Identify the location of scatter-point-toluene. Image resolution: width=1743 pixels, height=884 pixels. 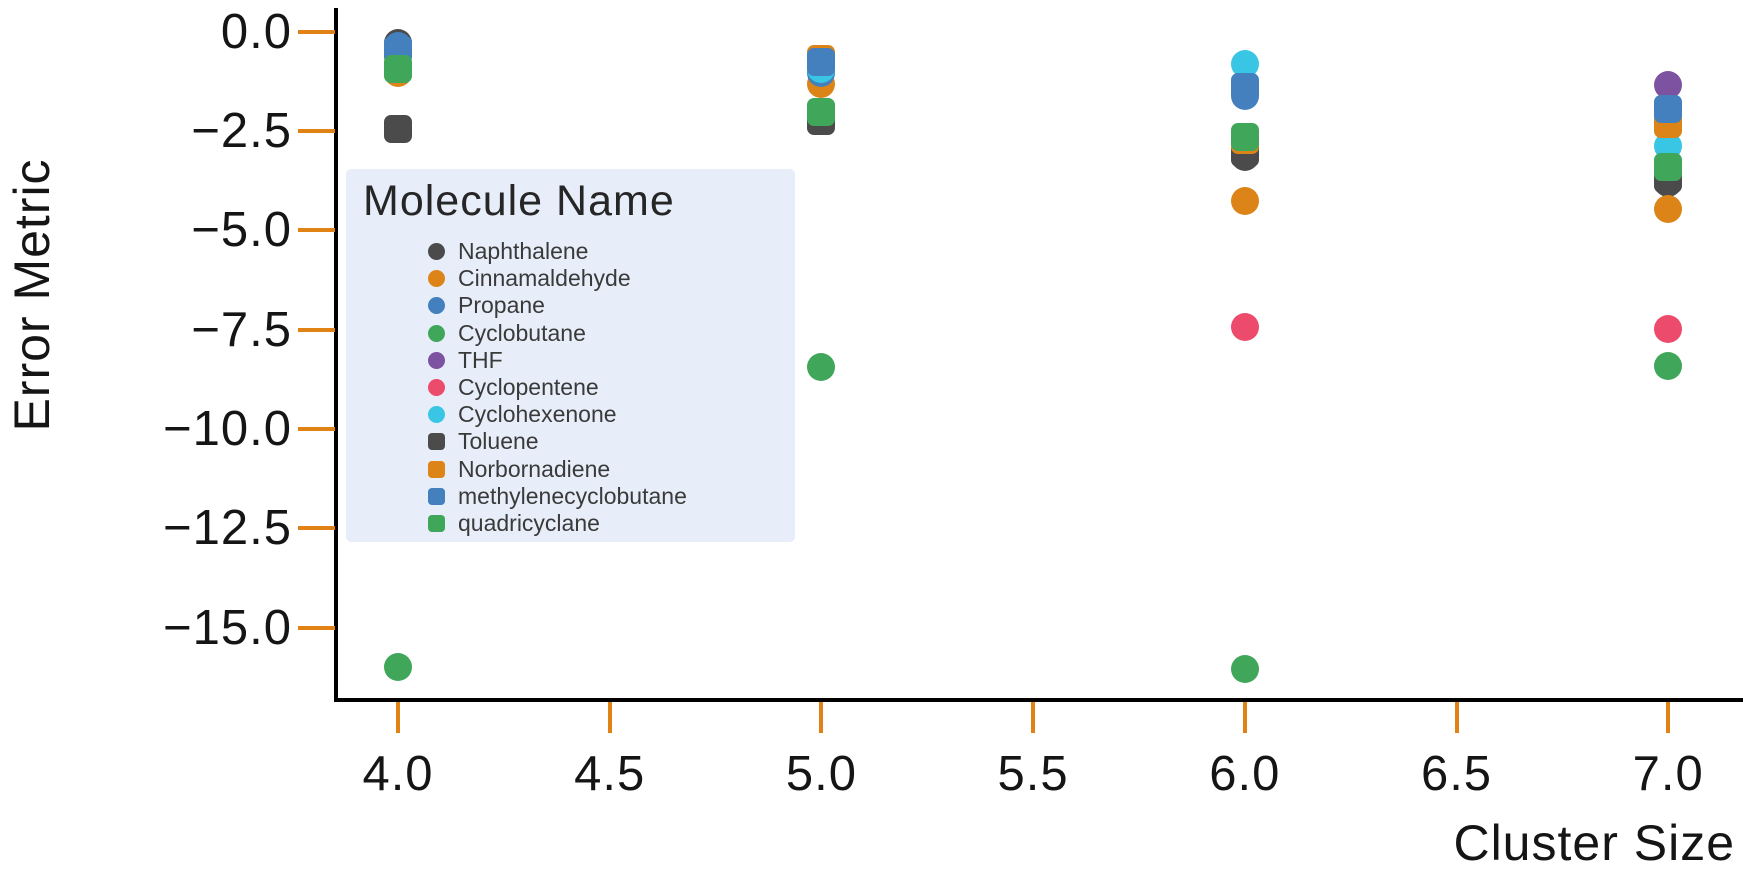
(398, 129).